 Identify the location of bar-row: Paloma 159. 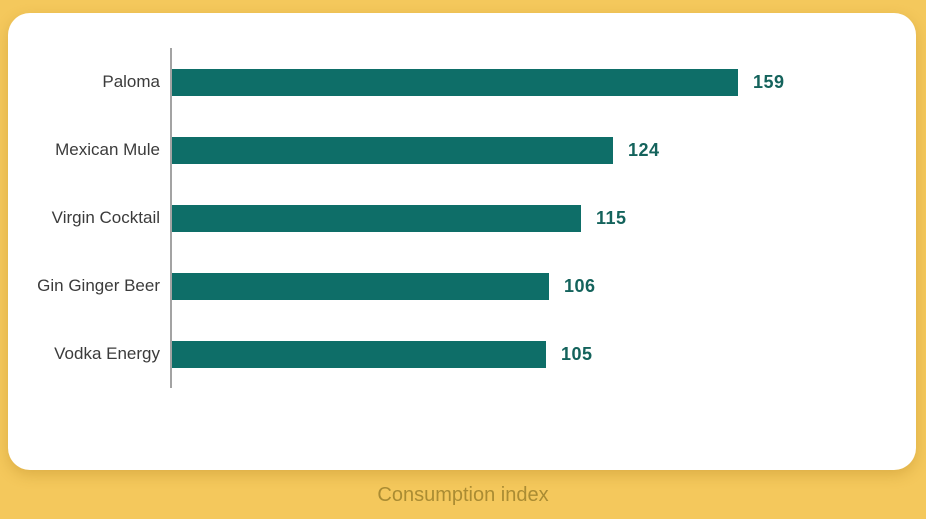
(462, 82).